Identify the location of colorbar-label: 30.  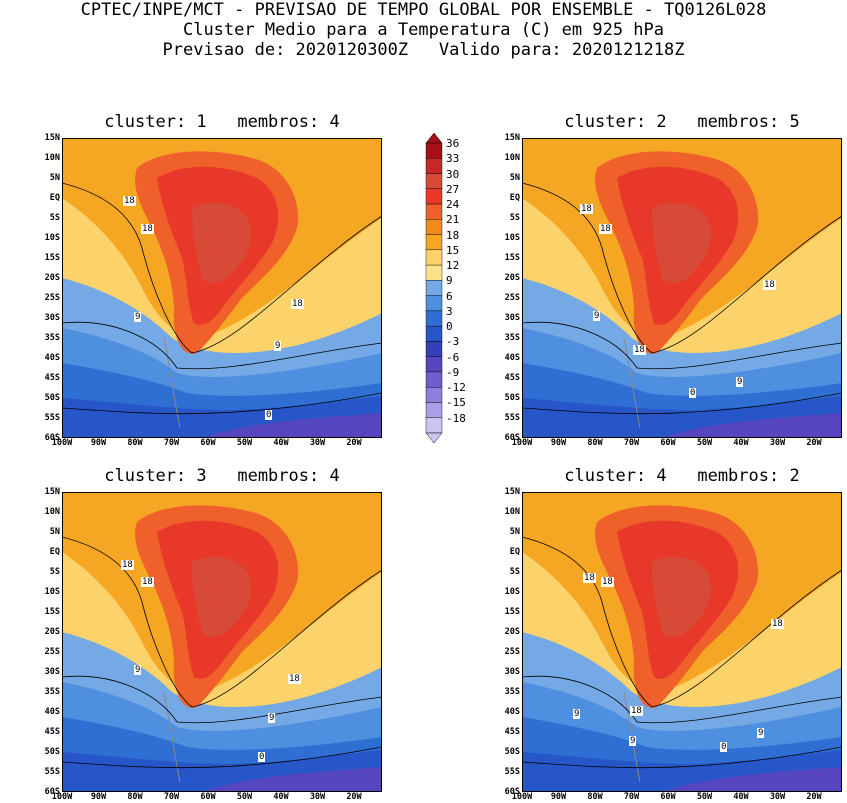
(453, 174).